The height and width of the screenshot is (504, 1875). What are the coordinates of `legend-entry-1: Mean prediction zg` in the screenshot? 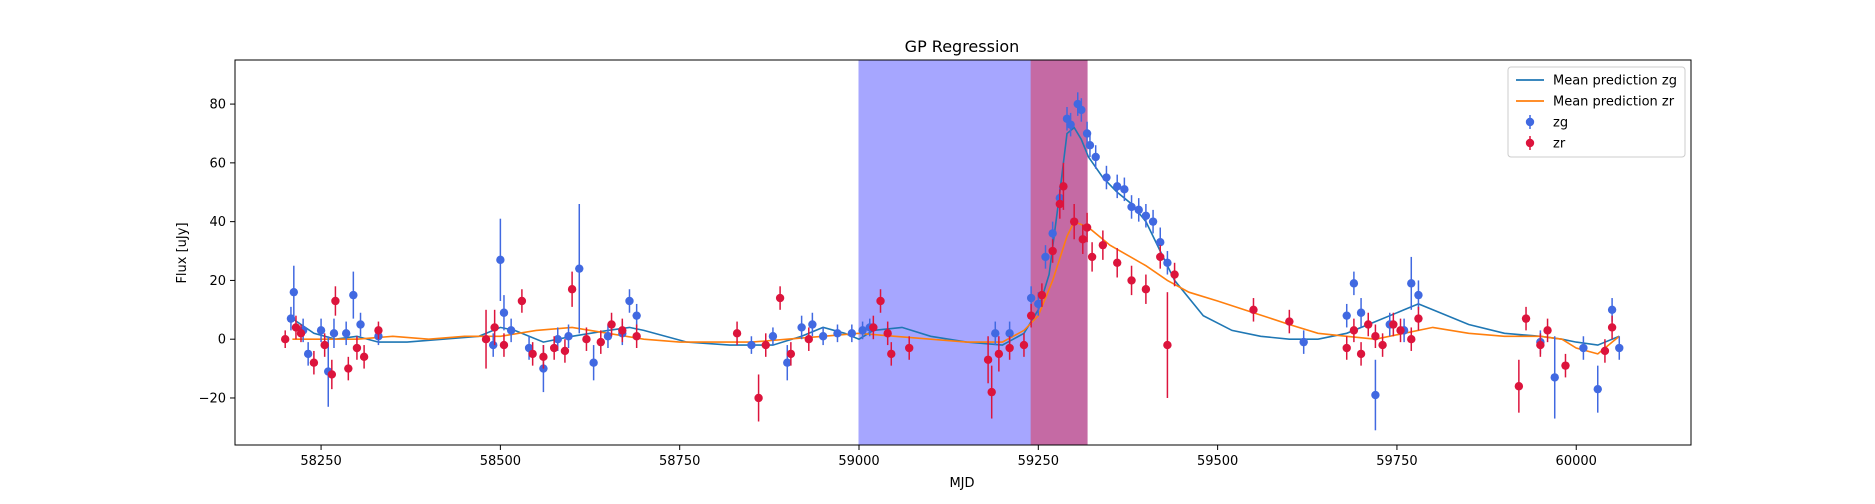 It's located at (1596, 81).